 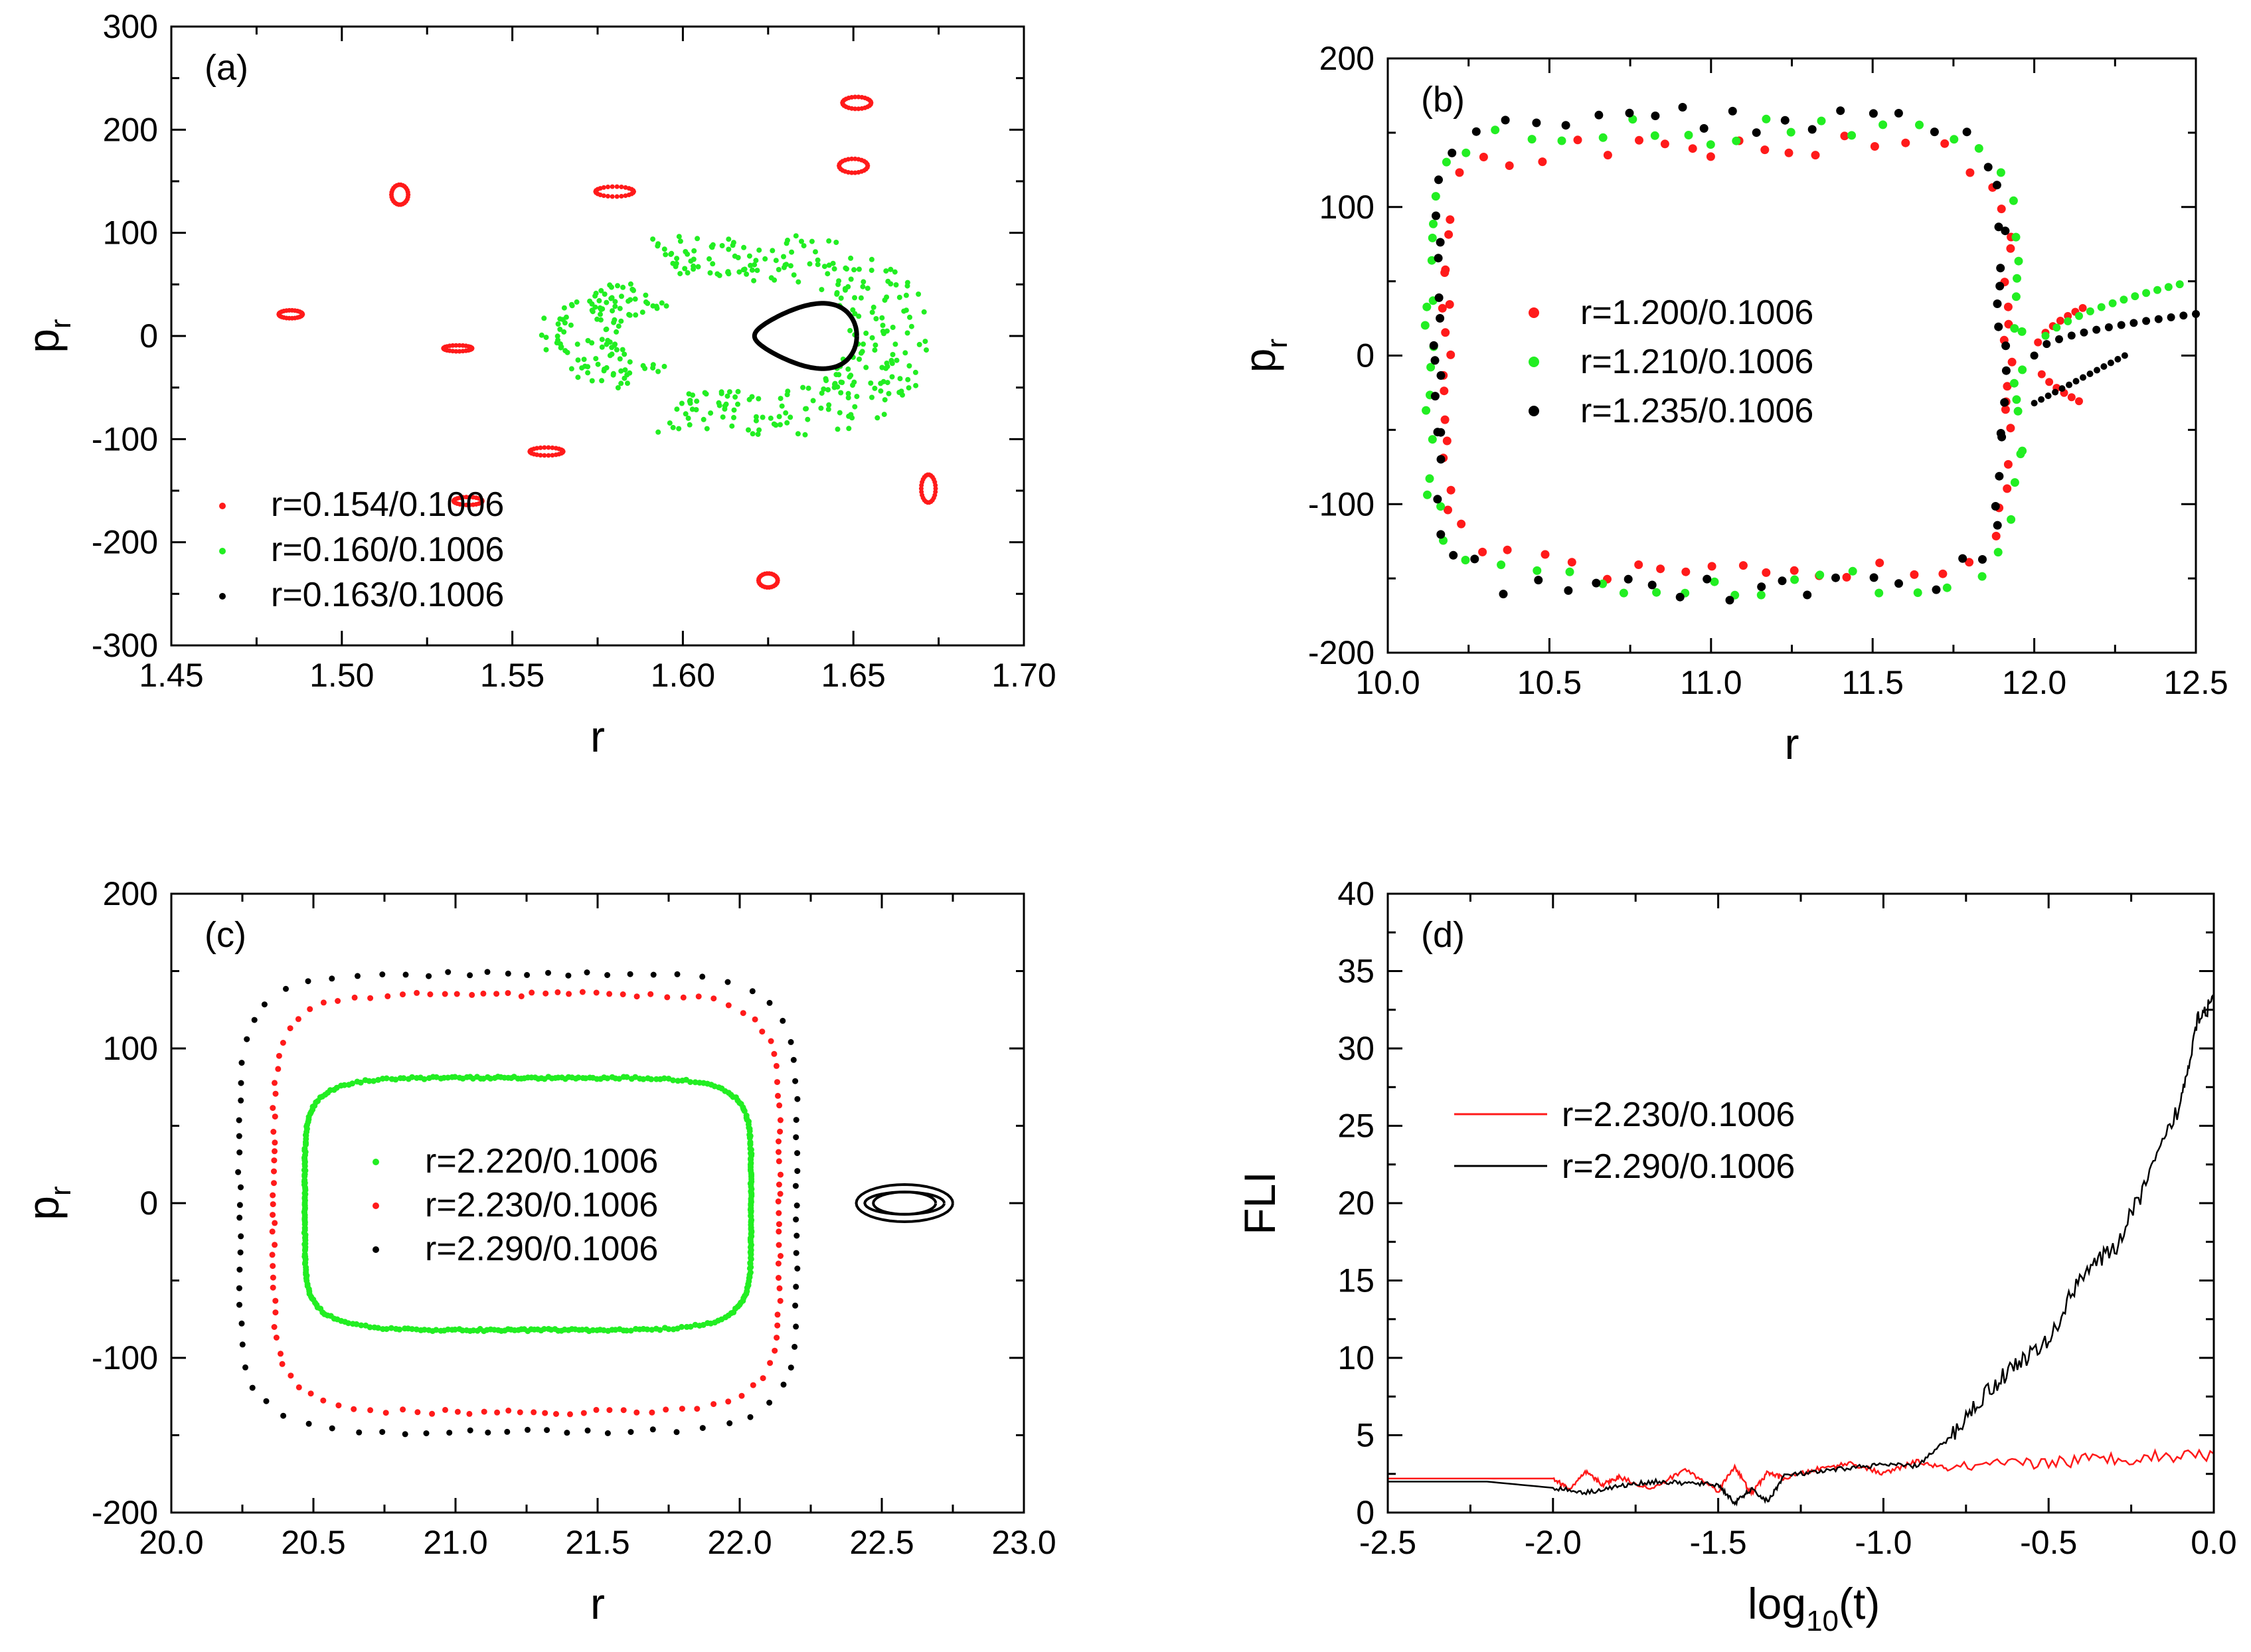 I want to click on y-axis-title: pr, so click(x=48, y=1203).